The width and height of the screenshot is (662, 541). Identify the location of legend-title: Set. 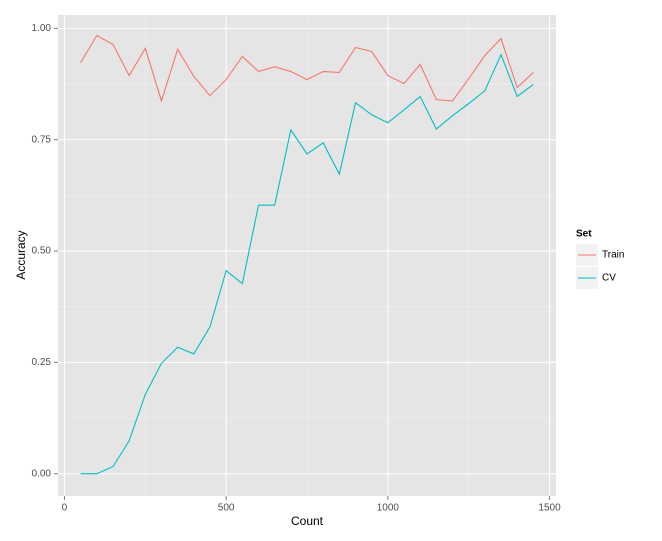
(584, 234).